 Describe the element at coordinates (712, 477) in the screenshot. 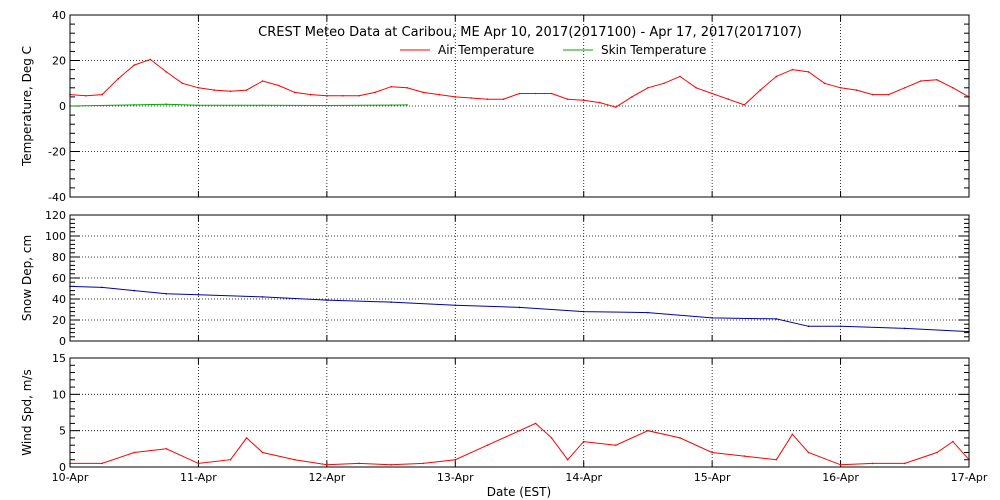

I see `x-tick-label: 15-Apr` at that location.